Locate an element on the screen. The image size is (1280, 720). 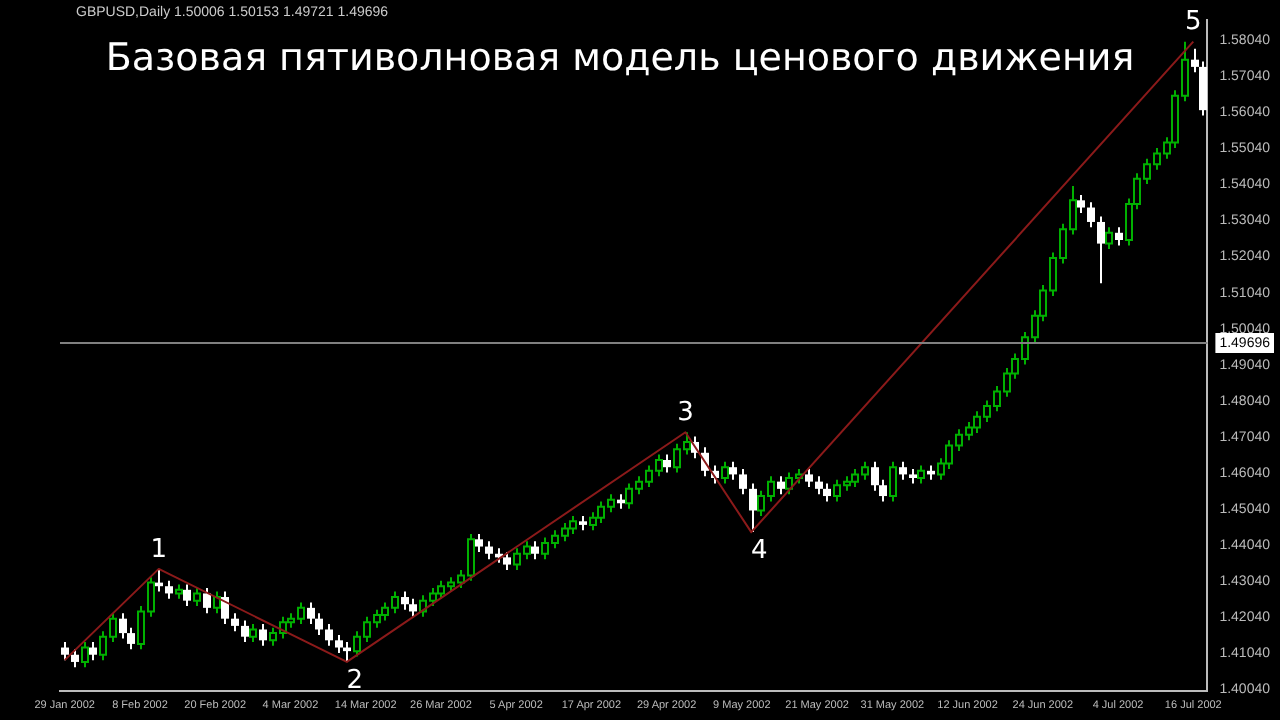
annotation: 4 is located at coordinates (759, 550).